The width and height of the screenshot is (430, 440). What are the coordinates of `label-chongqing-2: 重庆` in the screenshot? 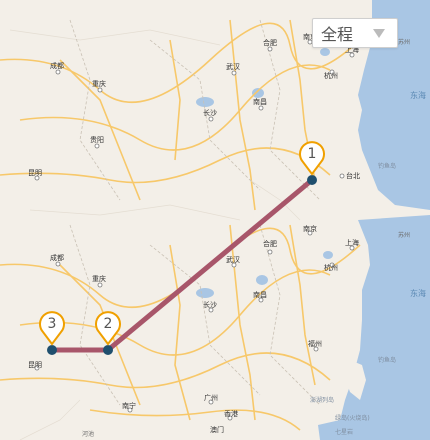 It's located at (99, 278).